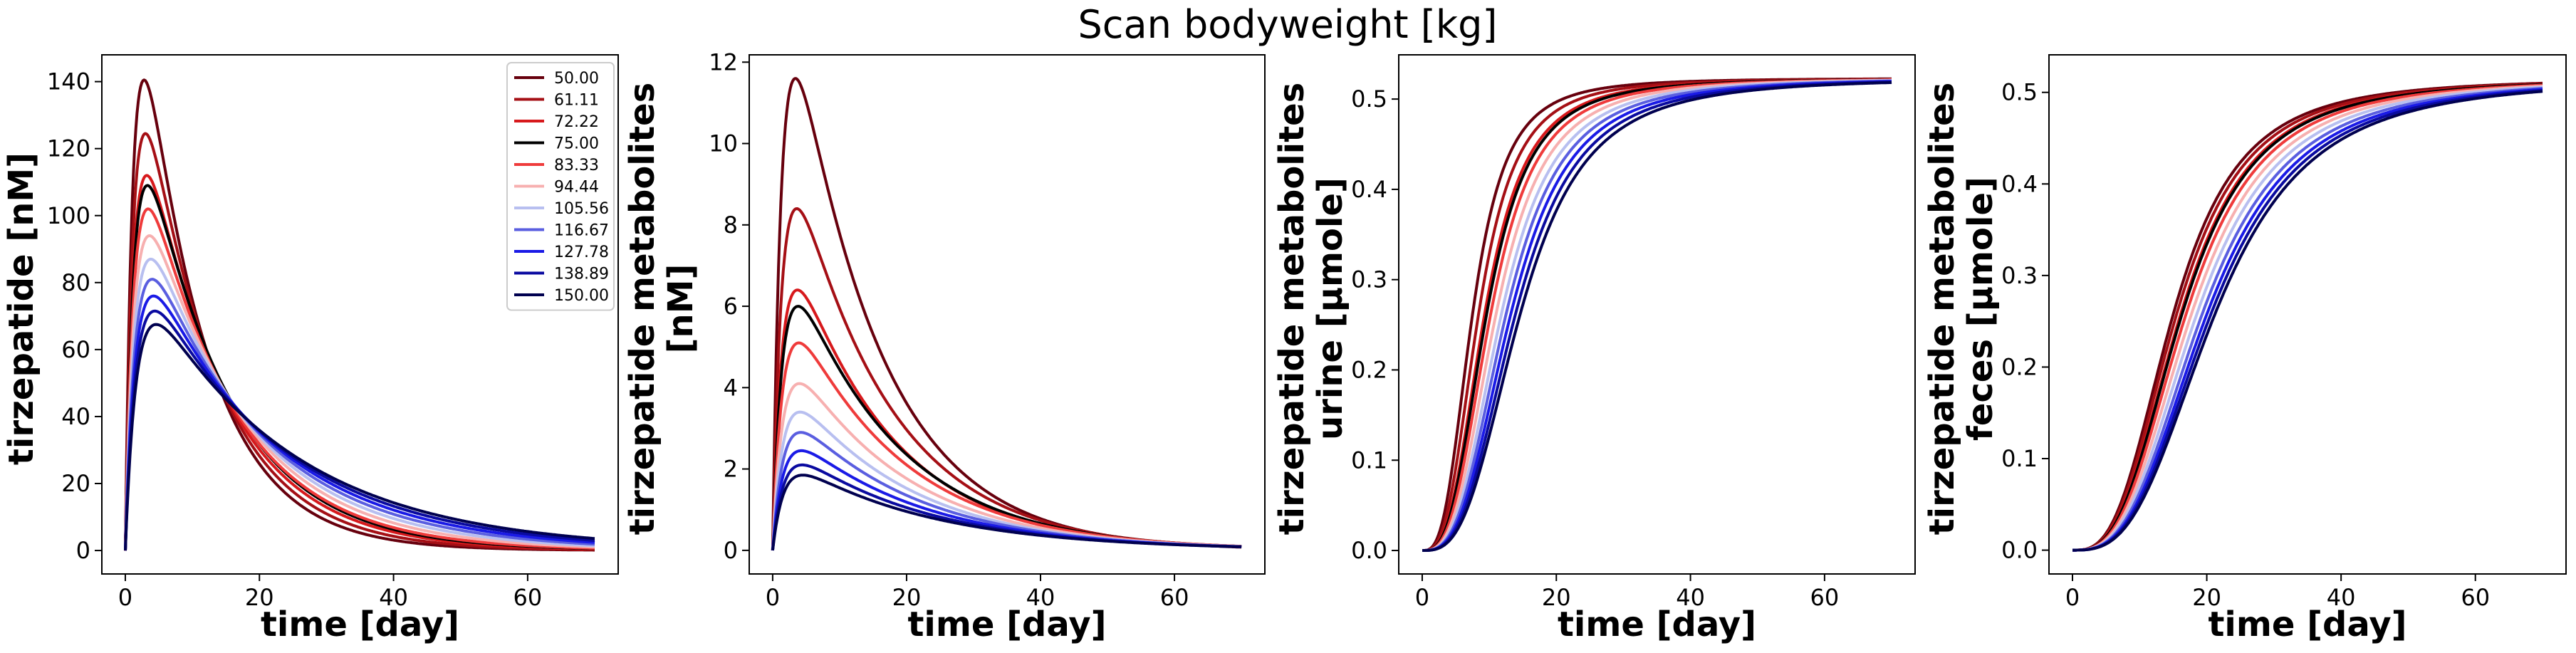  What do you see at coordinates (68, 148) in the screenshot?
I see `y-tick-label: 120` at bounding box center [68, 148].